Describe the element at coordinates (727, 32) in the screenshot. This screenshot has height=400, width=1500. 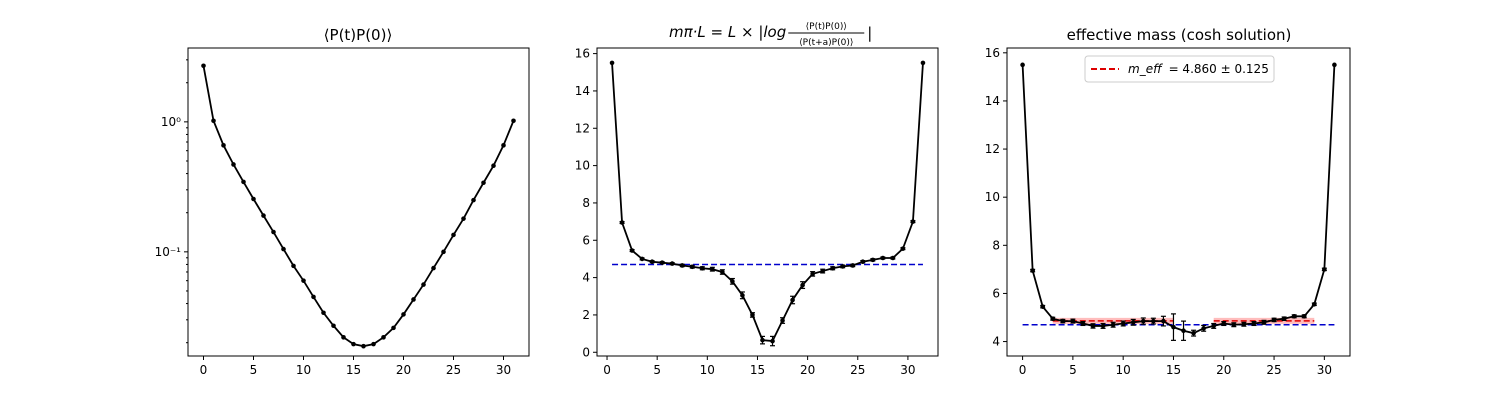
I see `mpi-L-title: mπ·L = L × |log` at that location.